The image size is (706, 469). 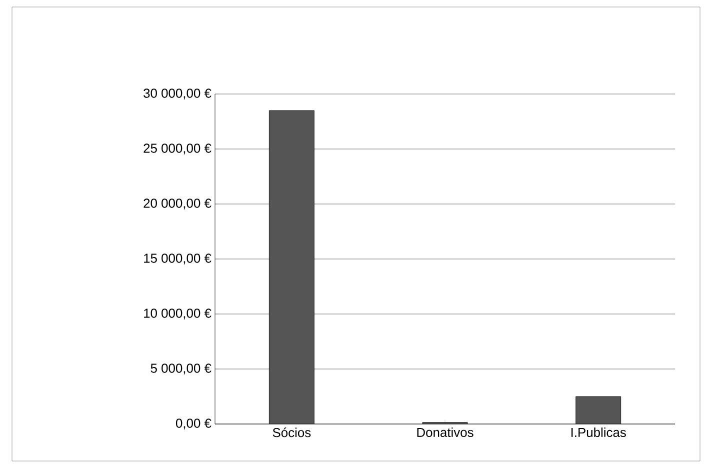 I want to click on x-tick-label: Sócios, so click(x=291, y=433).